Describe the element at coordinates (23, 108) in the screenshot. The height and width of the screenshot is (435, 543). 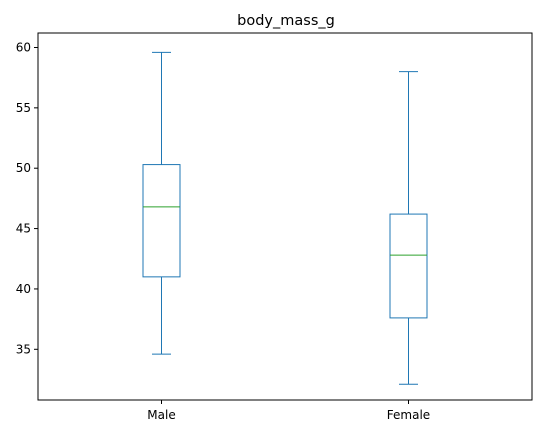
I see `y-tick-label: 55` at that location.